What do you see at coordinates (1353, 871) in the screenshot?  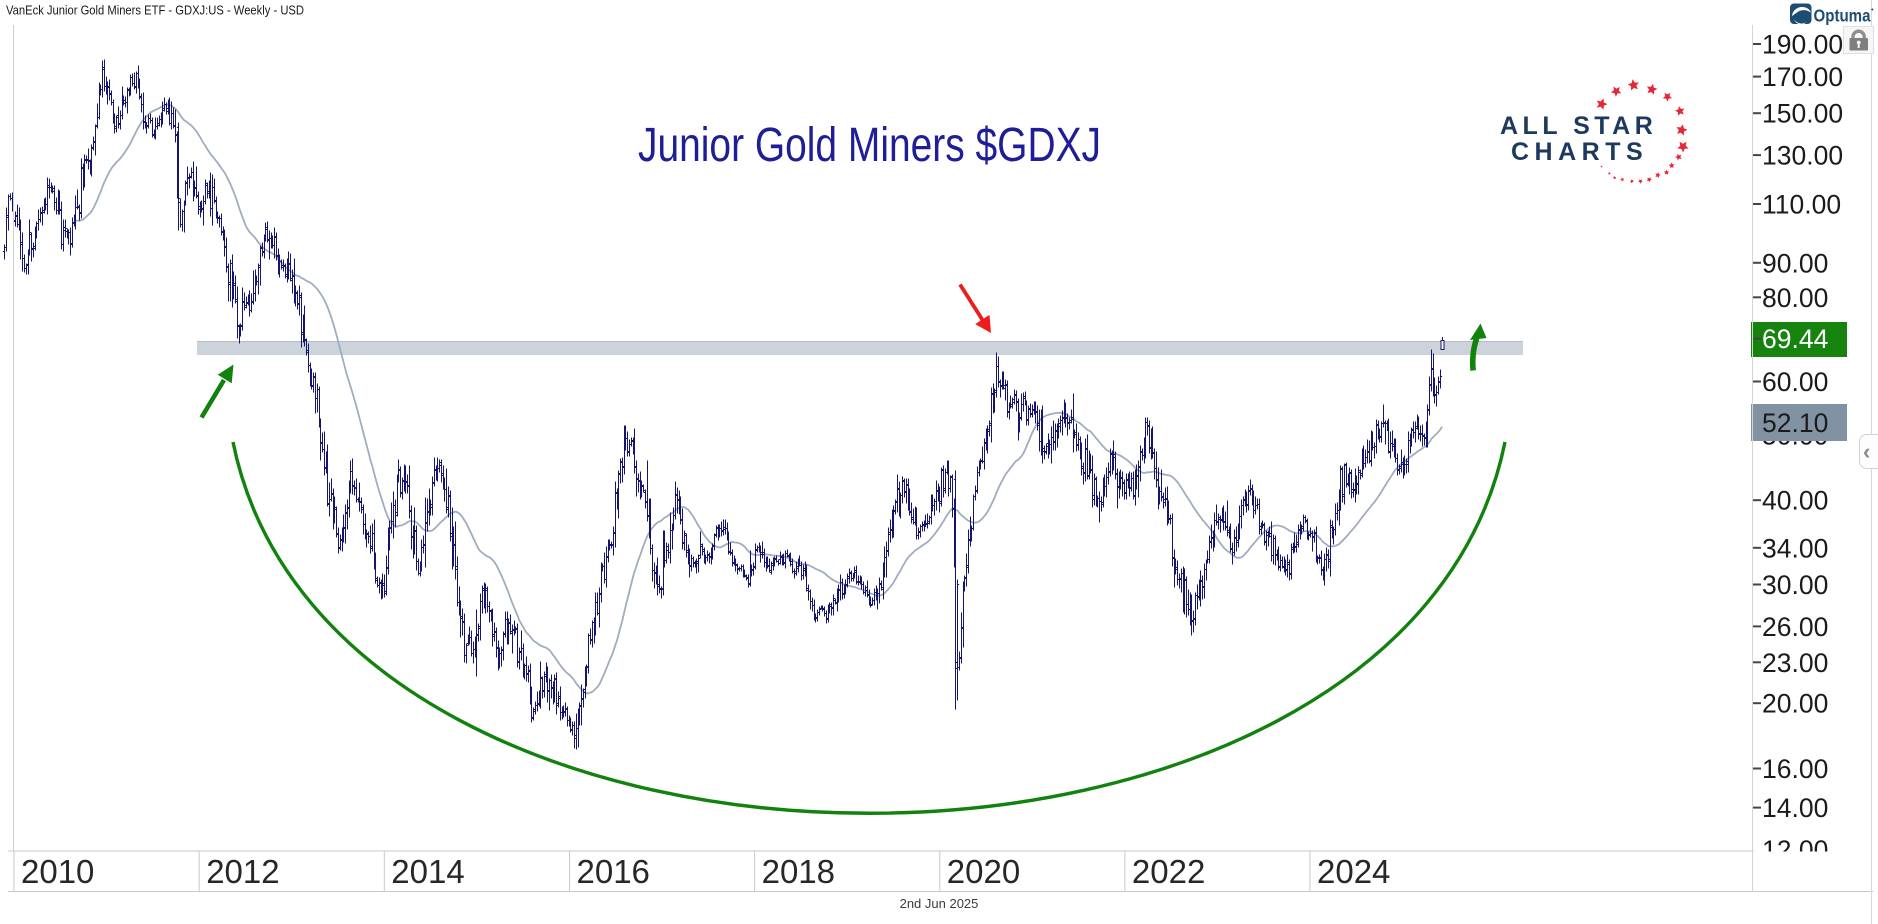 I see `svg-text: 2024` at bounding box center [1353, 871].